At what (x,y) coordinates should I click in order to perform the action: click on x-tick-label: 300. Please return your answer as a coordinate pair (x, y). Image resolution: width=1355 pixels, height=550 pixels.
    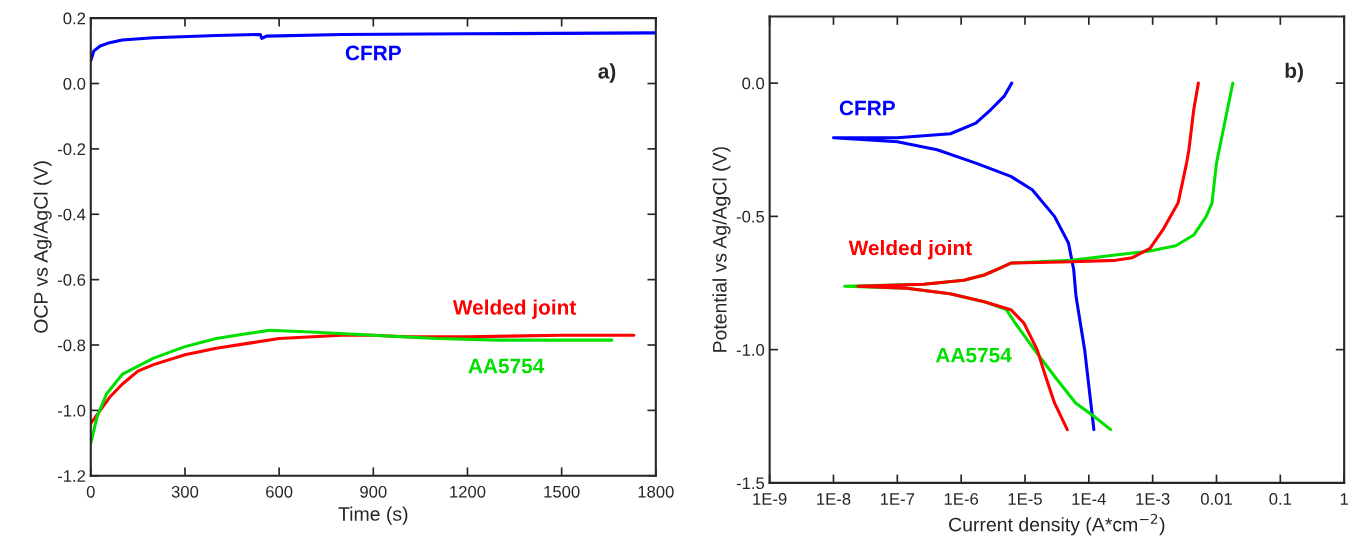
    Looking at the image, I should click on (185, 491).